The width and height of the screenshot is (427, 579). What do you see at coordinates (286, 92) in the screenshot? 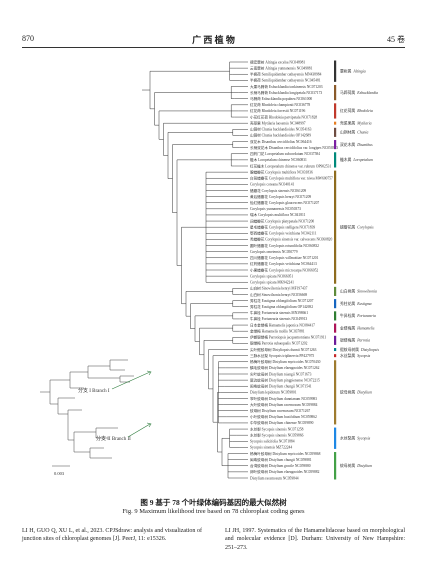
I see `tip-label: 长柄马蹄荷 Exbucklandia longipetala NC037173` at bounding box center [286, 92].